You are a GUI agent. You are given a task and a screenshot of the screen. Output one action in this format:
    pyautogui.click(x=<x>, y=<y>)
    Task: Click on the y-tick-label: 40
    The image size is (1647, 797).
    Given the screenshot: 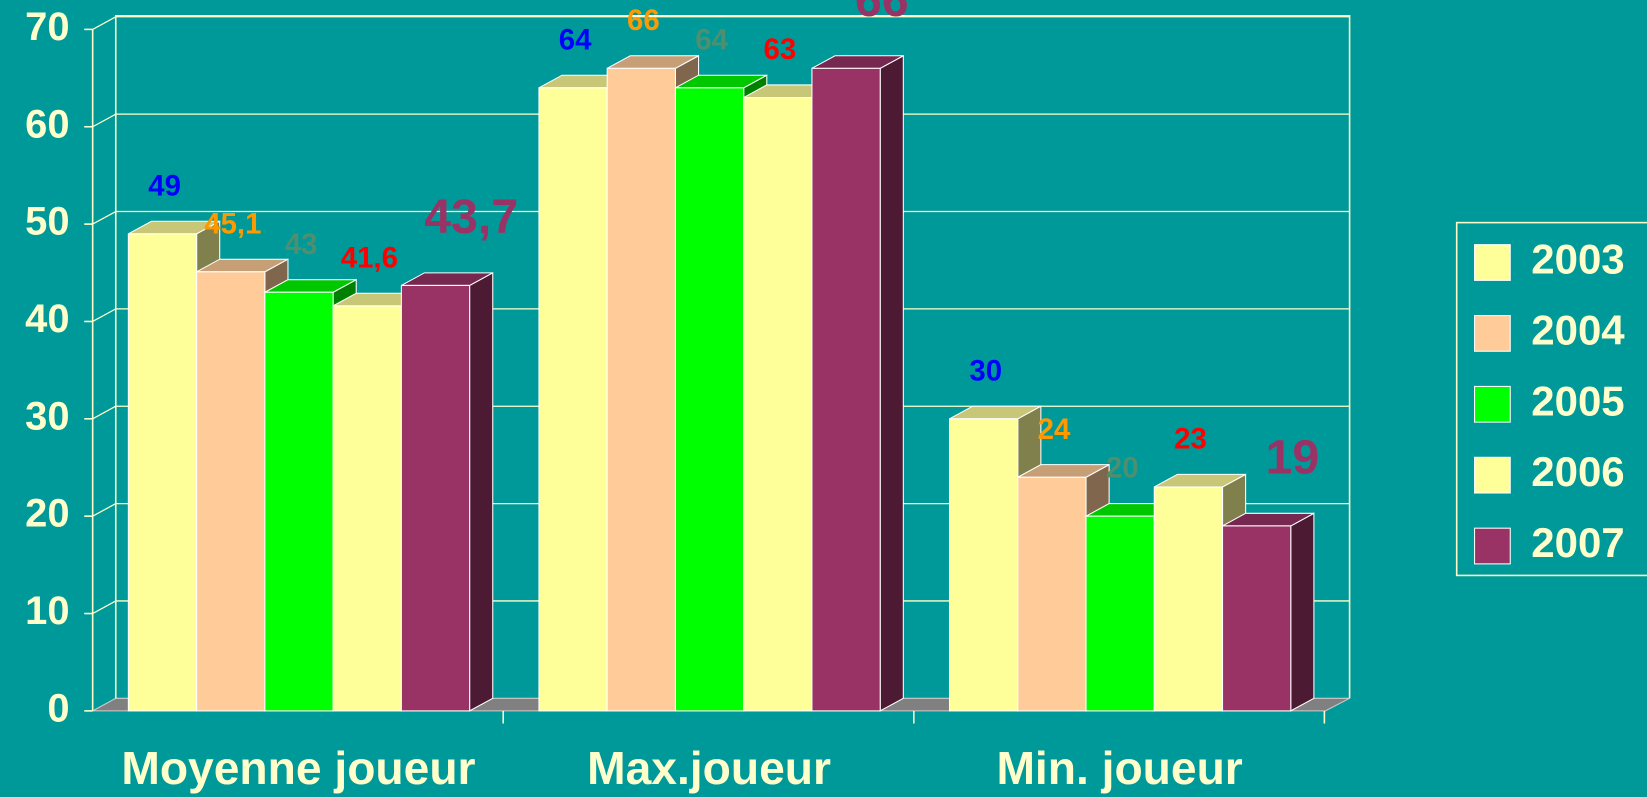 What is the action you would take?
    pyautogui.click(x=47, y=319)
    